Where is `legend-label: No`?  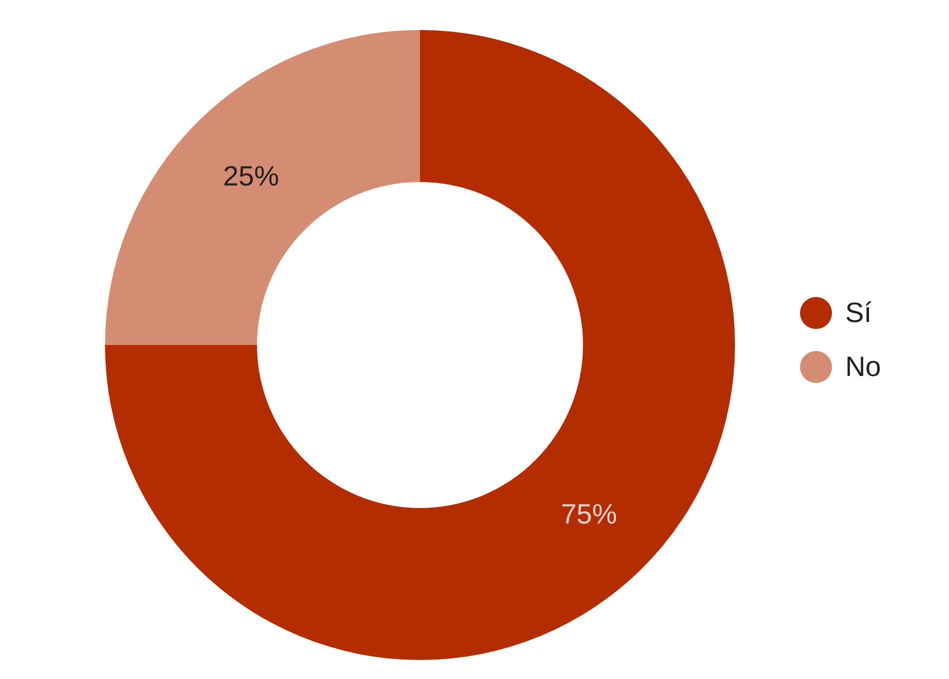
legend-label: No is located at coordinates (863, 366).